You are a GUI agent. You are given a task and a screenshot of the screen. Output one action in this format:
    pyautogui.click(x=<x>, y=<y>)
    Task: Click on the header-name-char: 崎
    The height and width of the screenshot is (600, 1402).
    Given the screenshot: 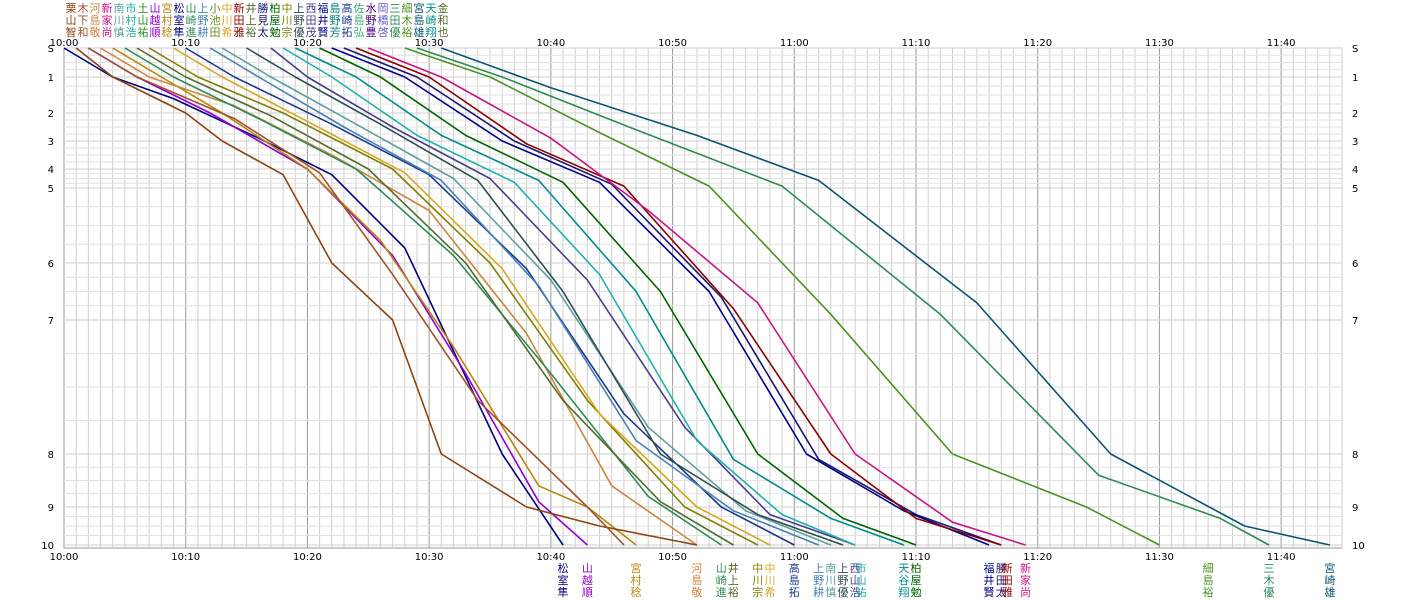 What is the action you would take?
    pyautogui.click(x=191, y=20)
    